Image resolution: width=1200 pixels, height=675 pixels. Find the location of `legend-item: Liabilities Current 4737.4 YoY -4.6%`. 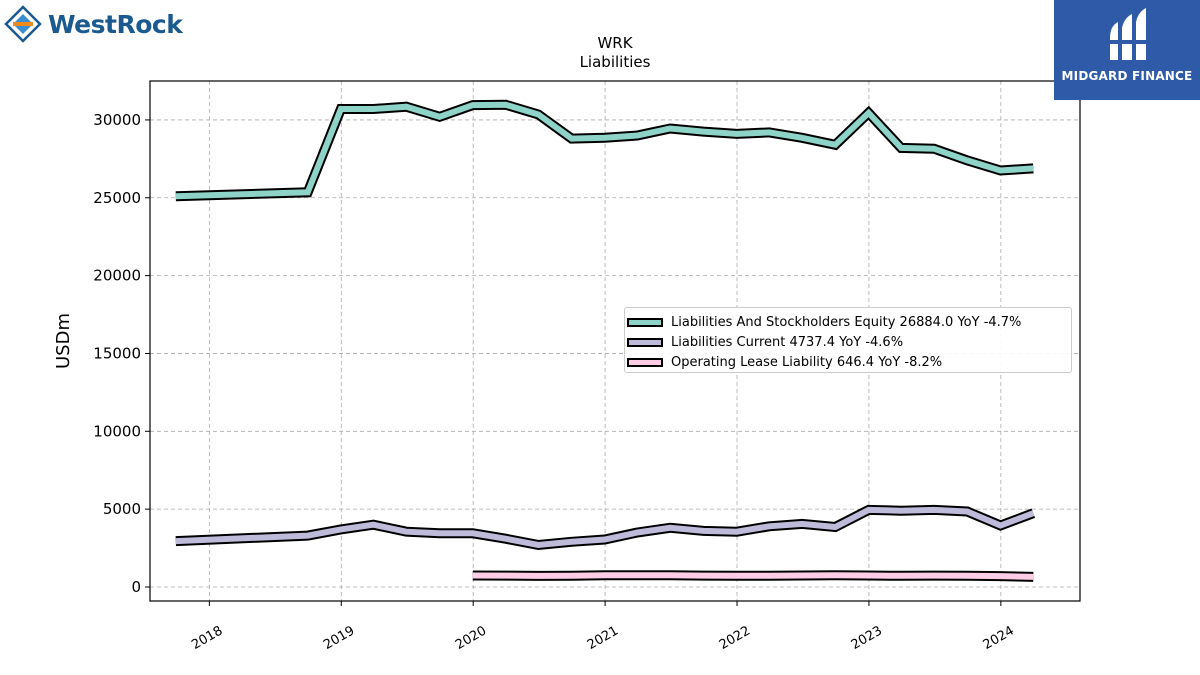

legend-item: Liabilities Current 4737.4 YoY -4.6% is located at coordinates (848, 342).